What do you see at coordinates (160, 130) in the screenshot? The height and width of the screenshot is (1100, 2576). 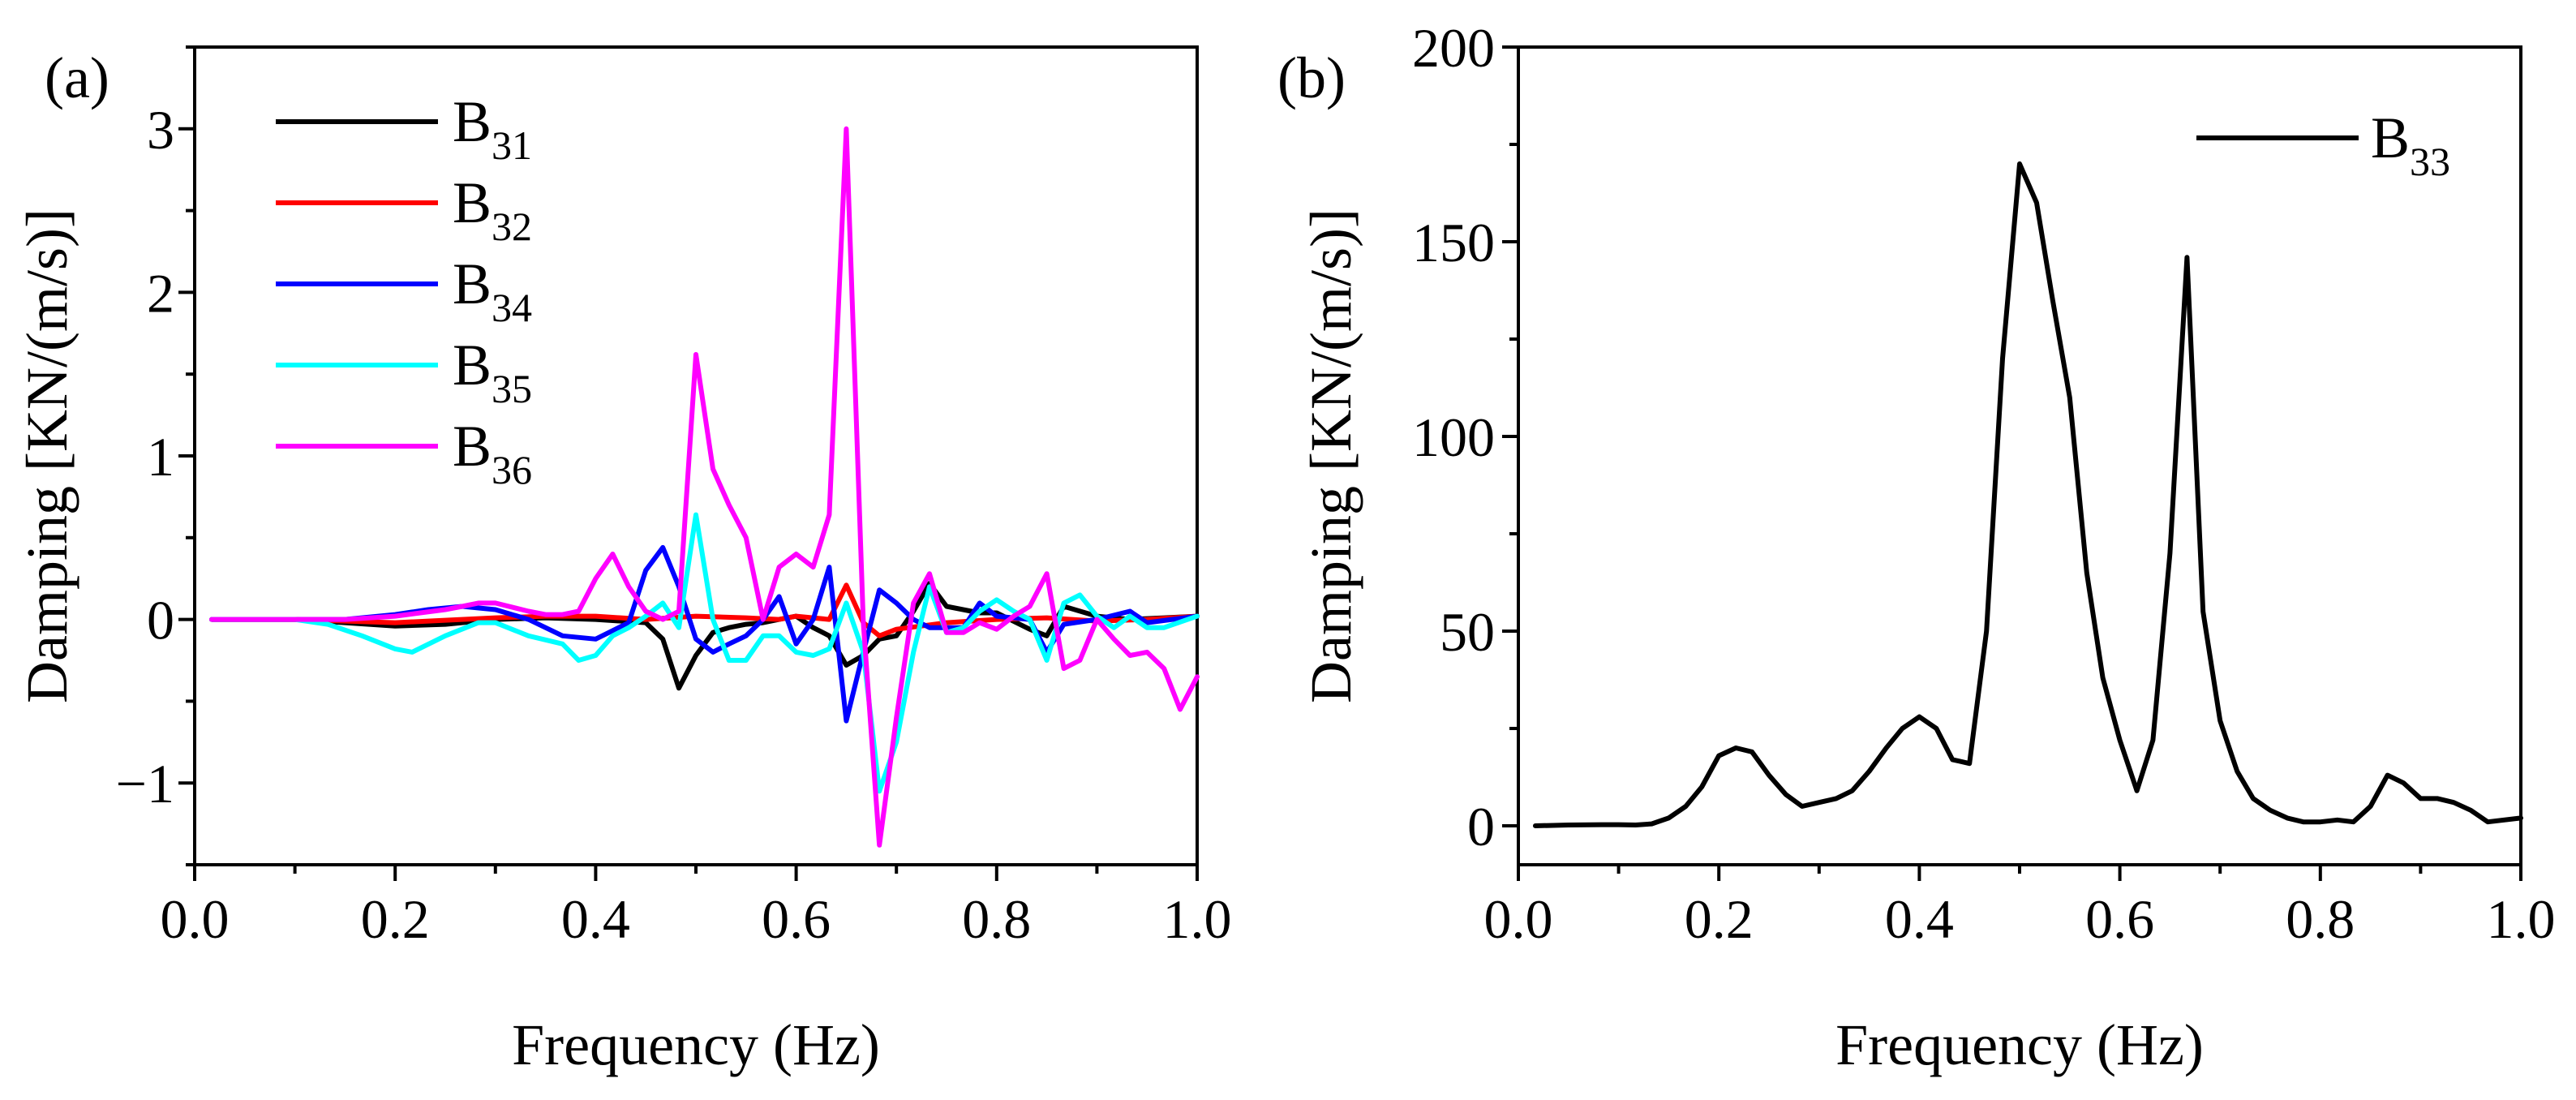 I see `y-tick-label: 3` at bounding box center [160, 130].